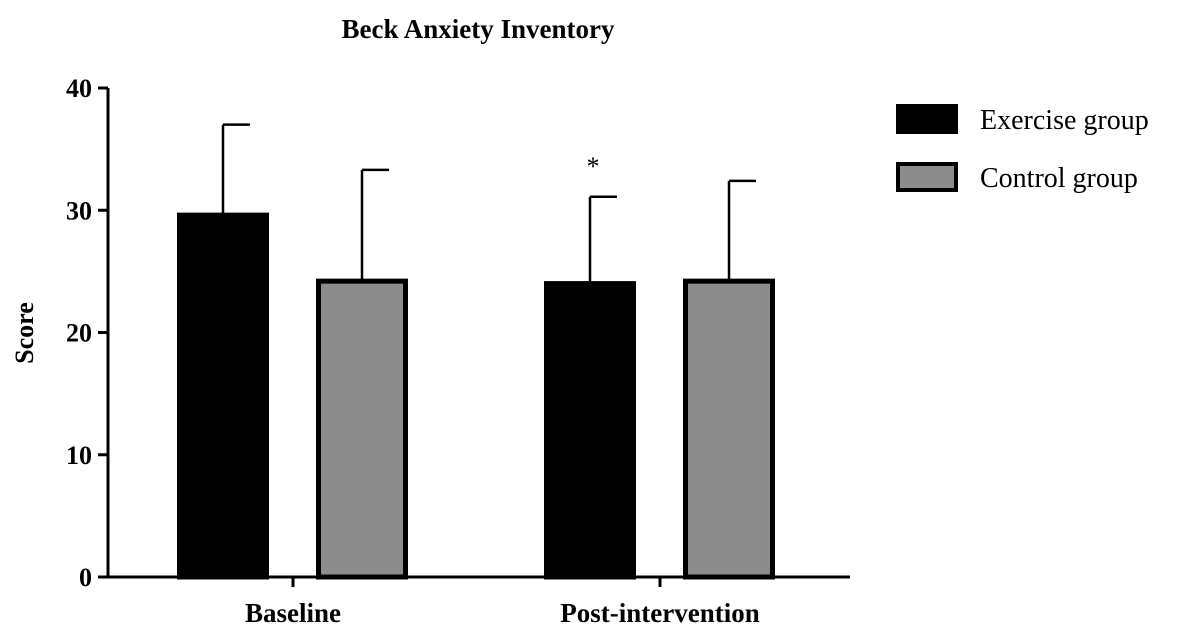 This screenshot has width=1195, height=628. Describe the element at coordinates (223, 396) in the screenshot. I see `bar-exercise-baseline` at that location.